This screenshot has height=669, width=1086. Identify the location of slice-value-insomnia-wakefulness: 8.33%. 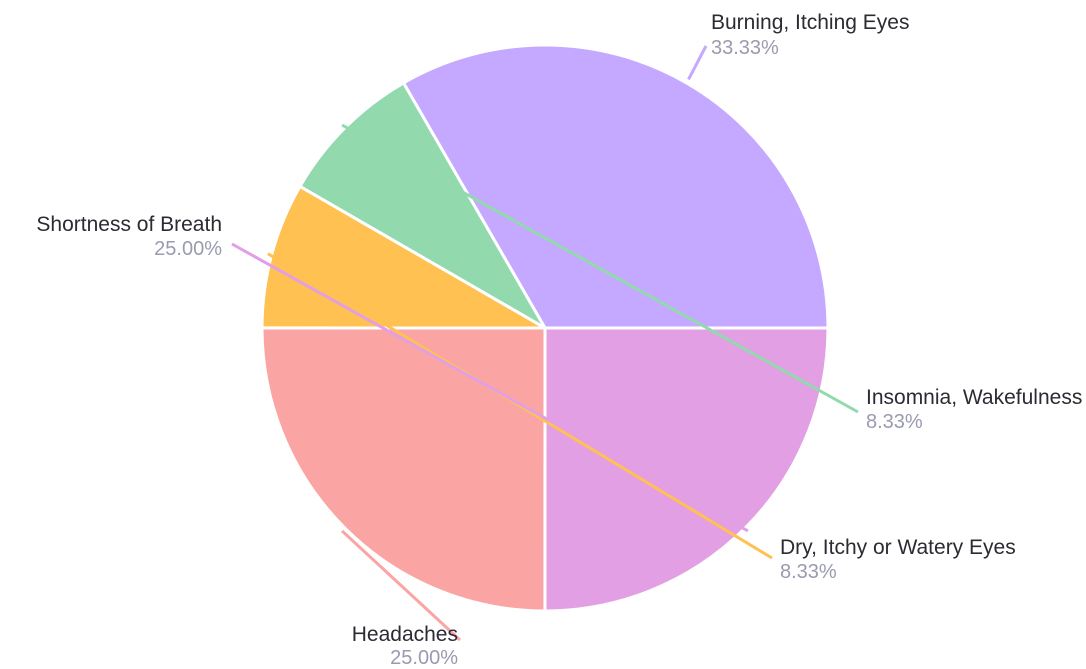
(894, 422).